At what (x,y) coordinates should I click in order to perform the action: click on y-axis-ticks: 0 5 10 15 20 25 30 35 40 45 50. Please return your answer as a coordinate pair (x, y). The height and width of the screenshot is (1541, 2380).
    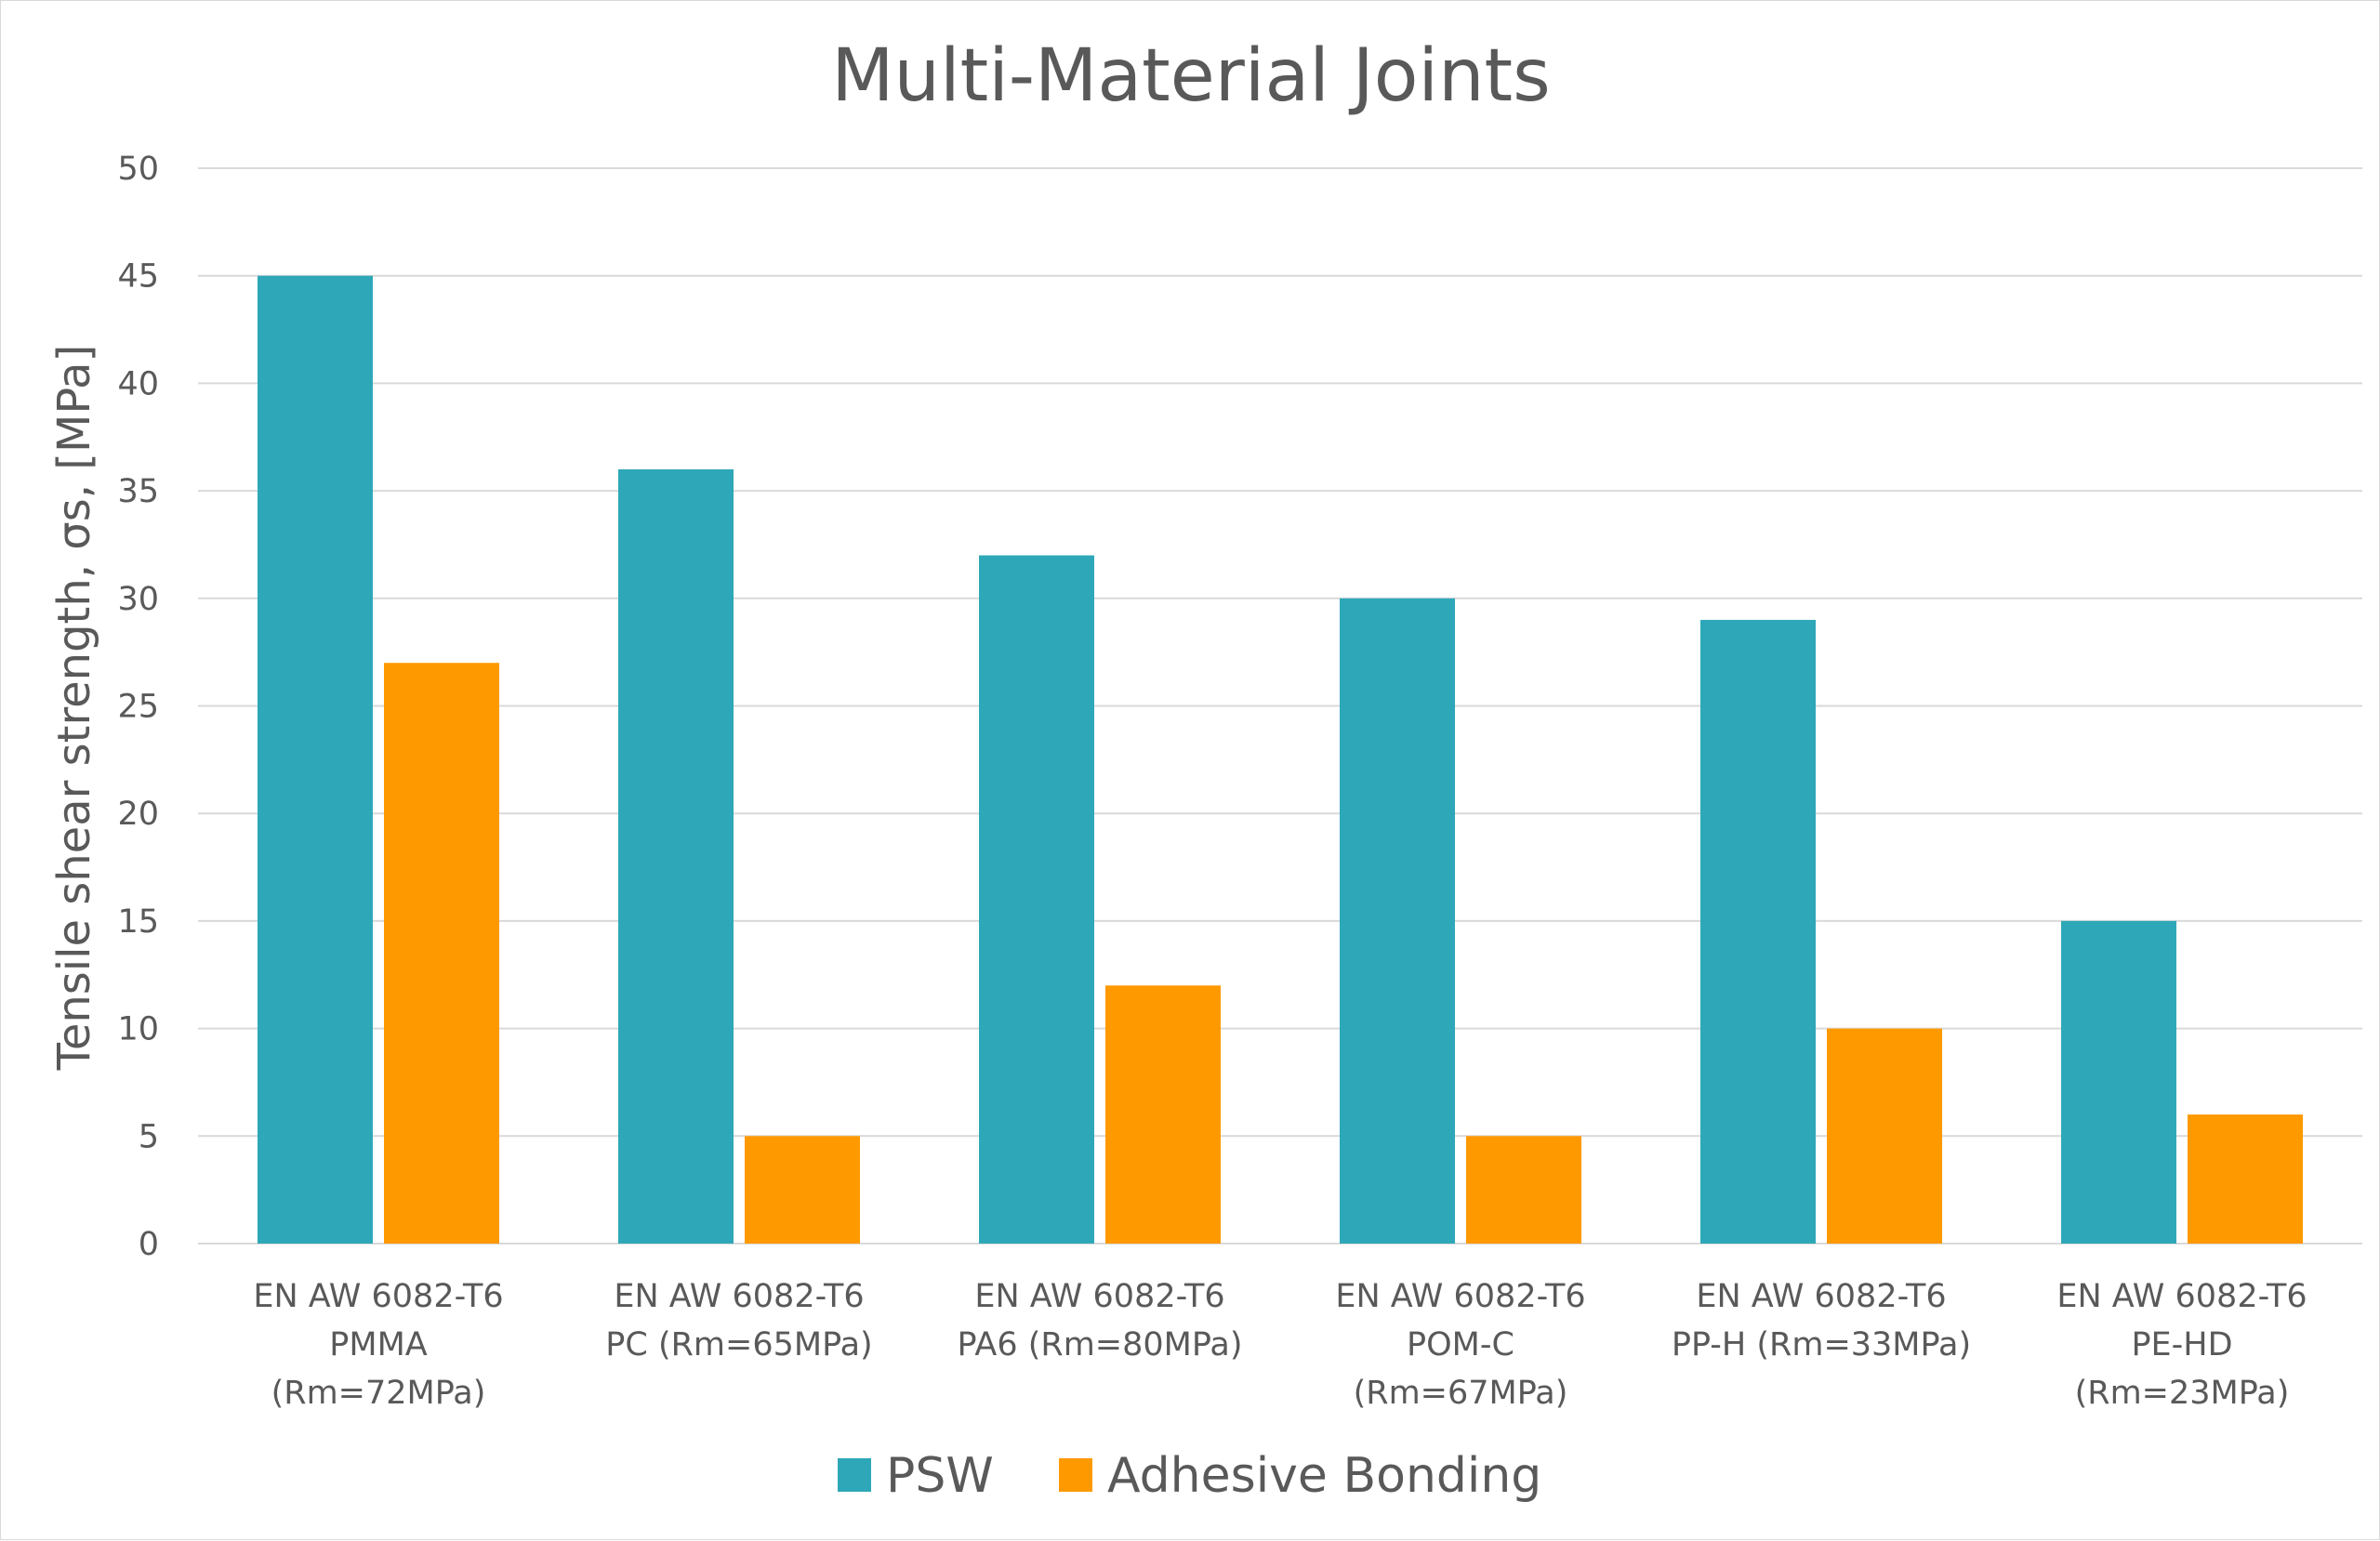
    Looking at the image, I should click on (138, 707).